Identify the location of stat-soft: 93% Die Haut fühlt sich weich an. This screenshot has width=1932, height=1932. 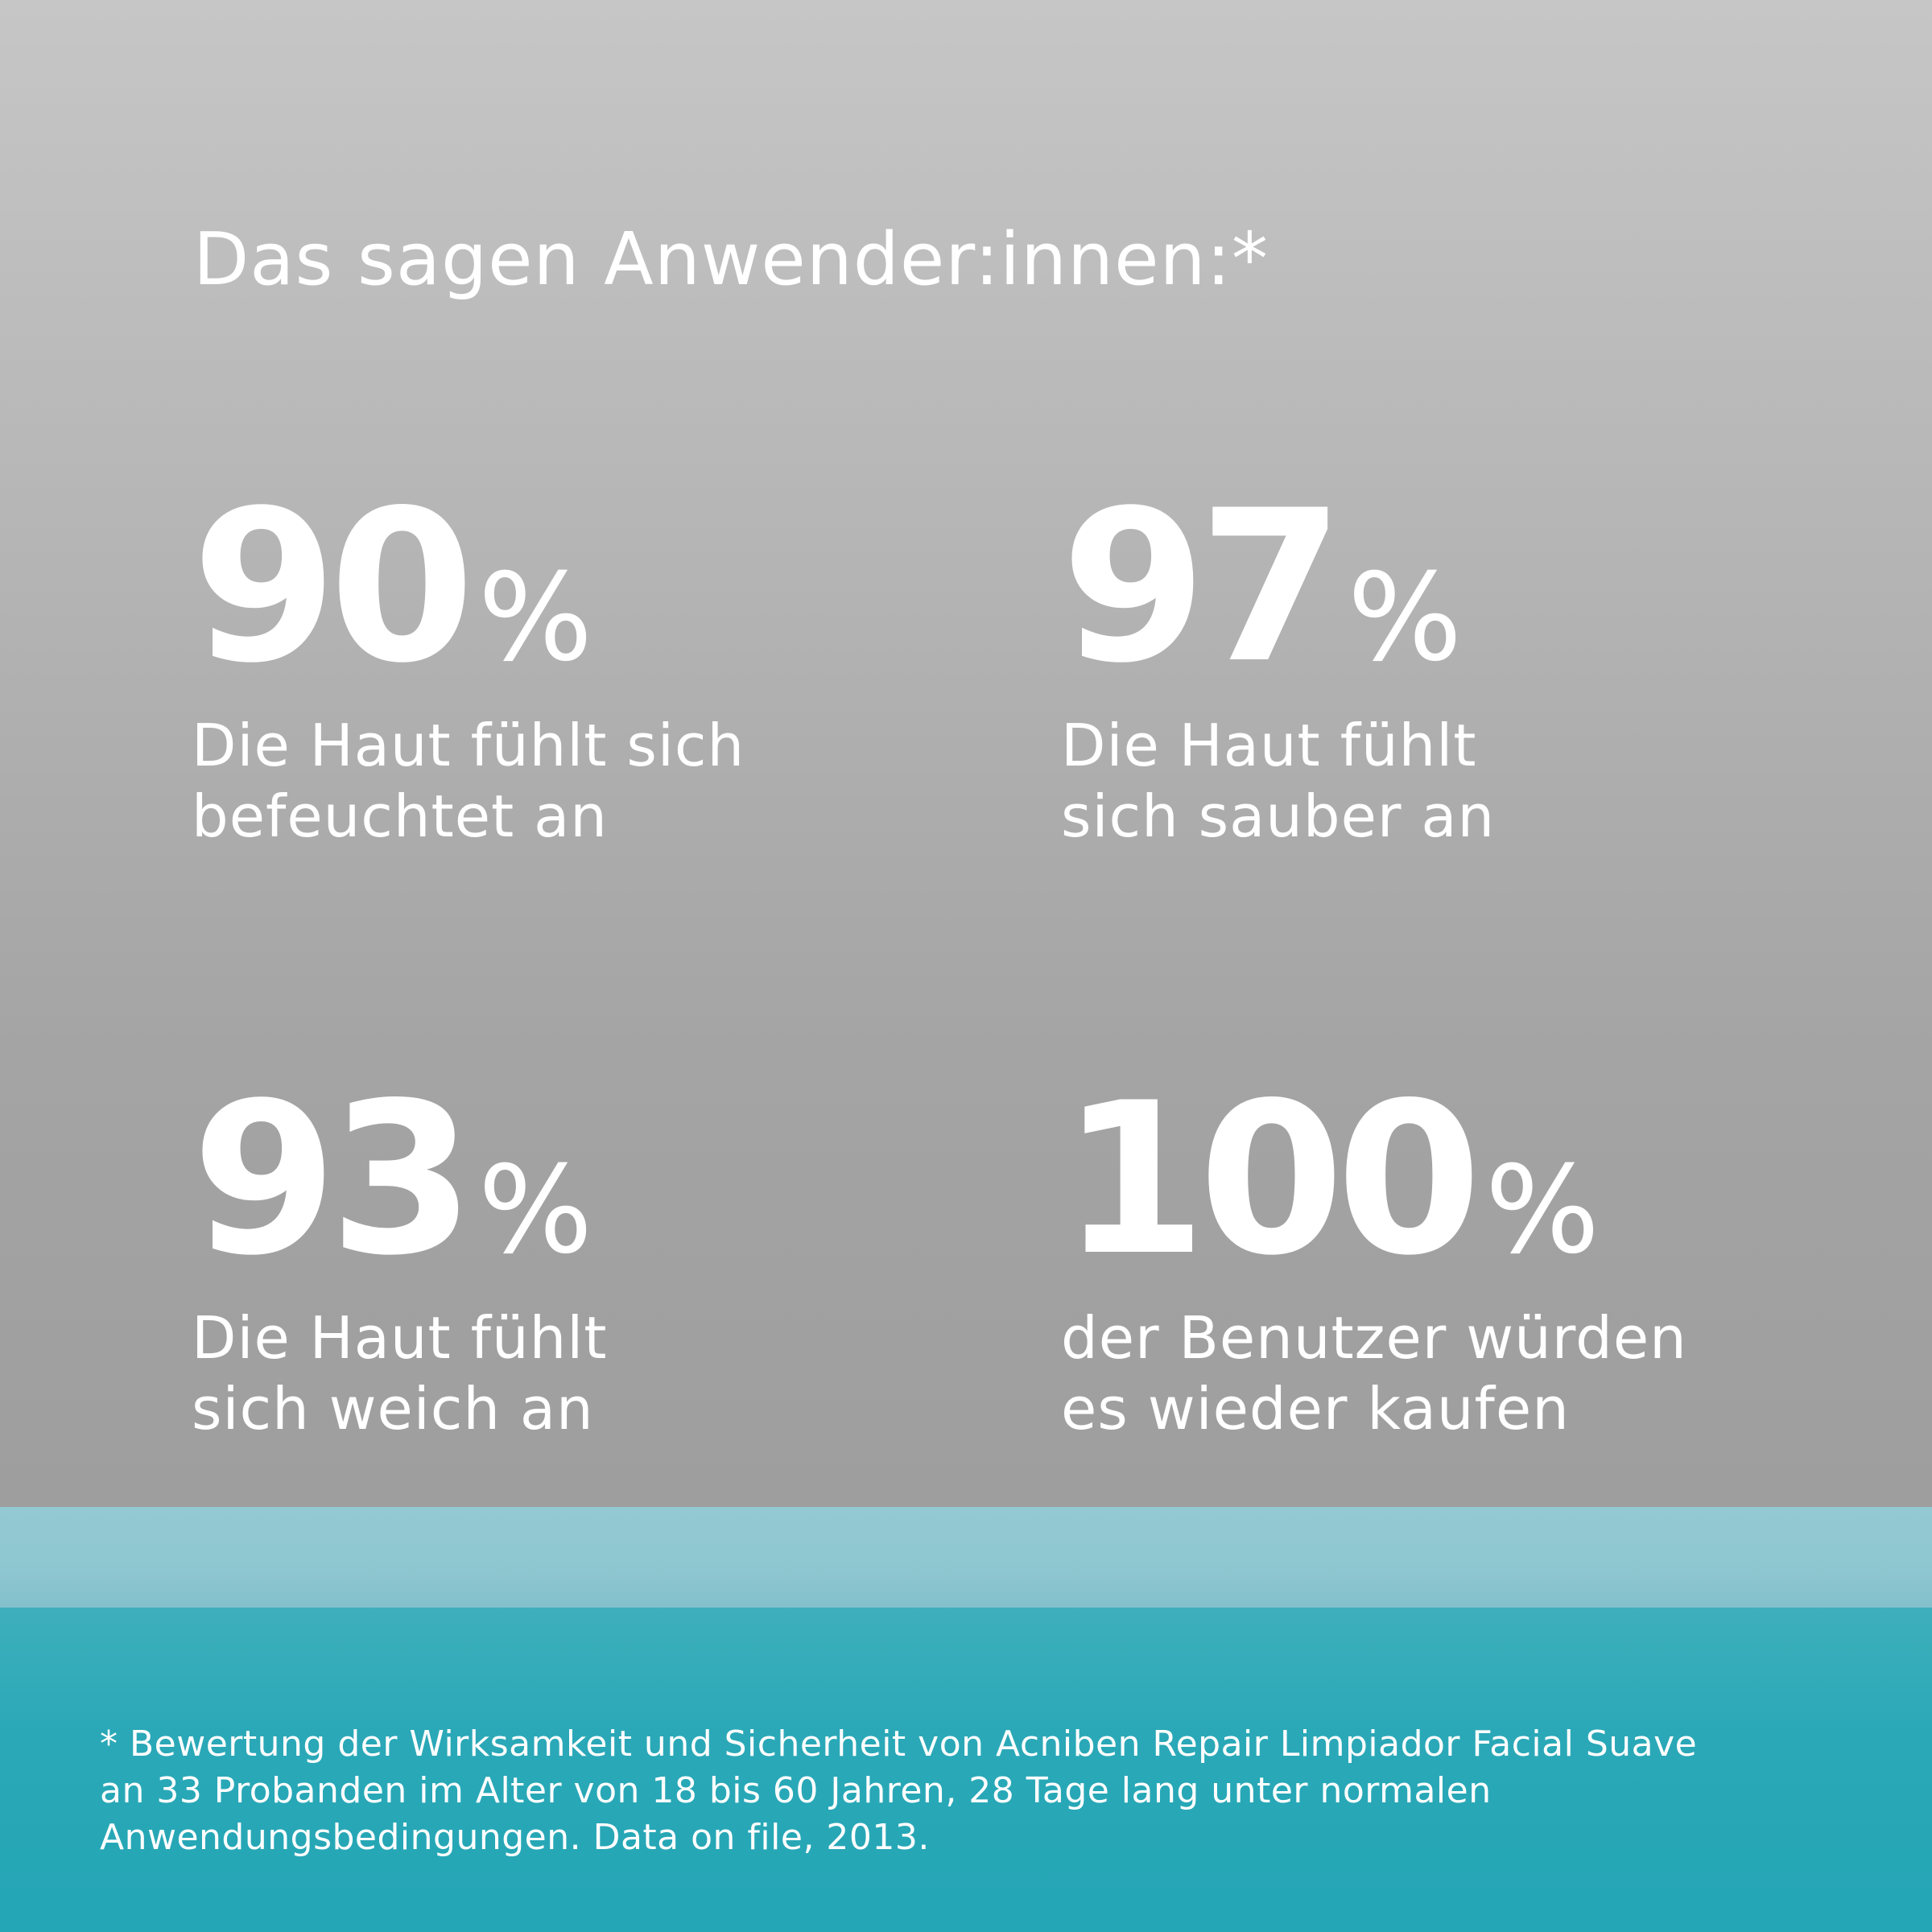
(400, 1259).